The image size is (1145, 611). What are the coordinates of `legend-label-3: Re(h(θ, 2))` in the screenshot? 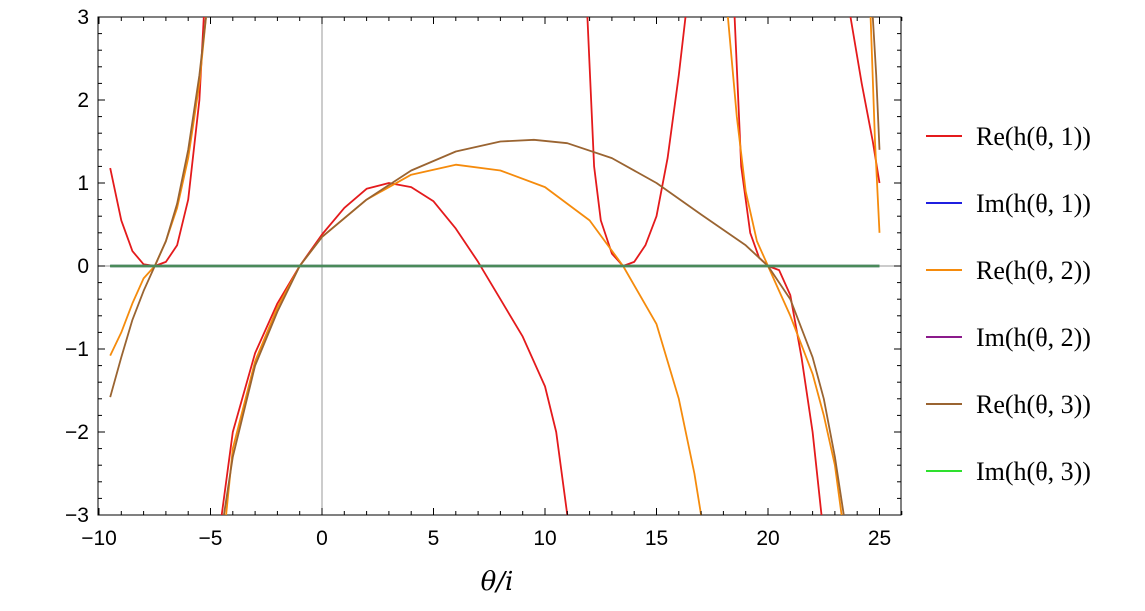 It's located at (1033, 270).